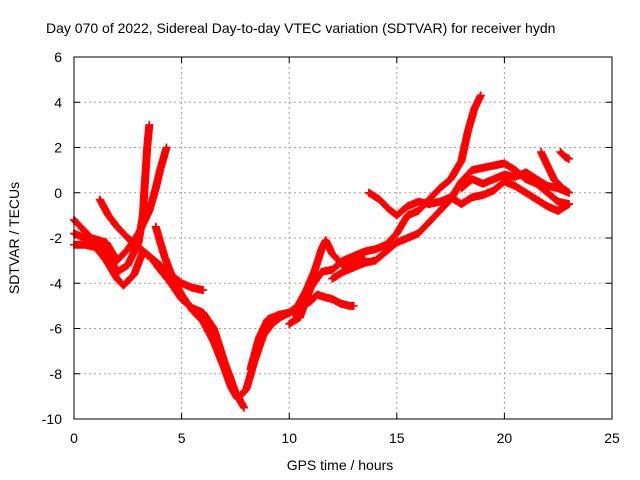 The image size is (640, 480). What do you see at coordinates (14, 238) in the screenshot?
I see `y-axis-label: SDTVAR / TECUs` at bounding box center [14, 238].